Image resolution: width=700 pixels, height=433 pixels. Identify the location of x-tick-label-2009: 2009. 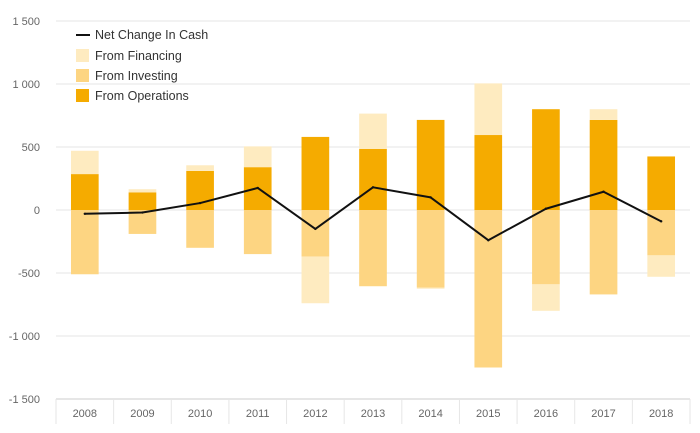
(142, 414).